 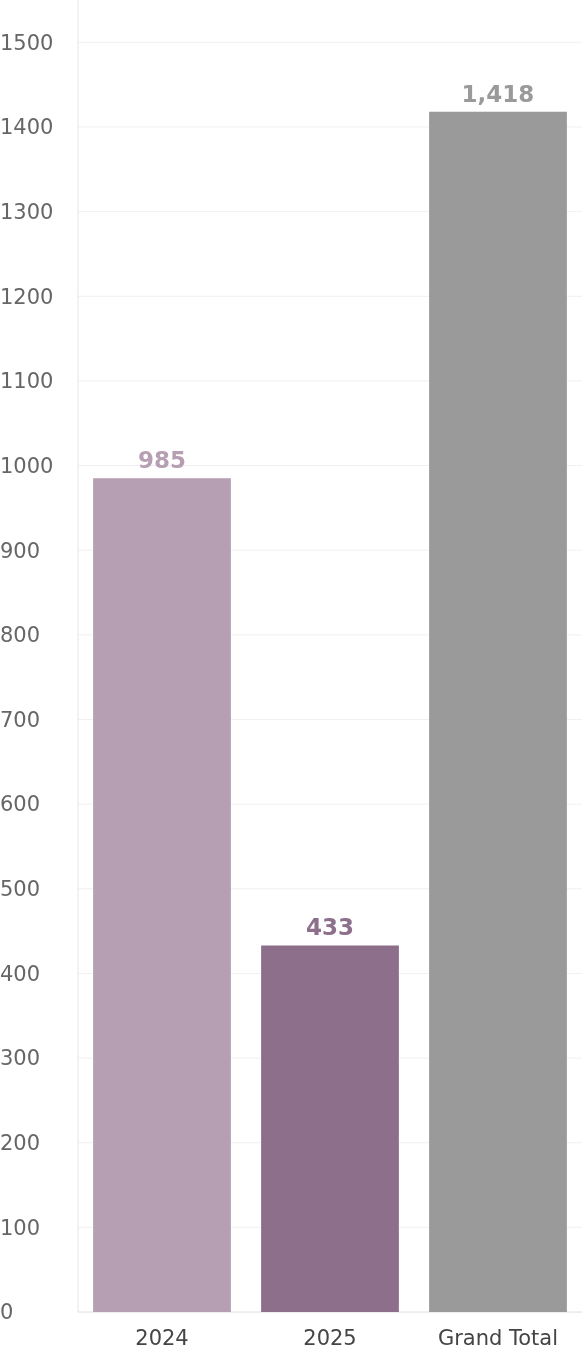 I want to click on y-tick-label: 1300, so click(x=27, y=211).